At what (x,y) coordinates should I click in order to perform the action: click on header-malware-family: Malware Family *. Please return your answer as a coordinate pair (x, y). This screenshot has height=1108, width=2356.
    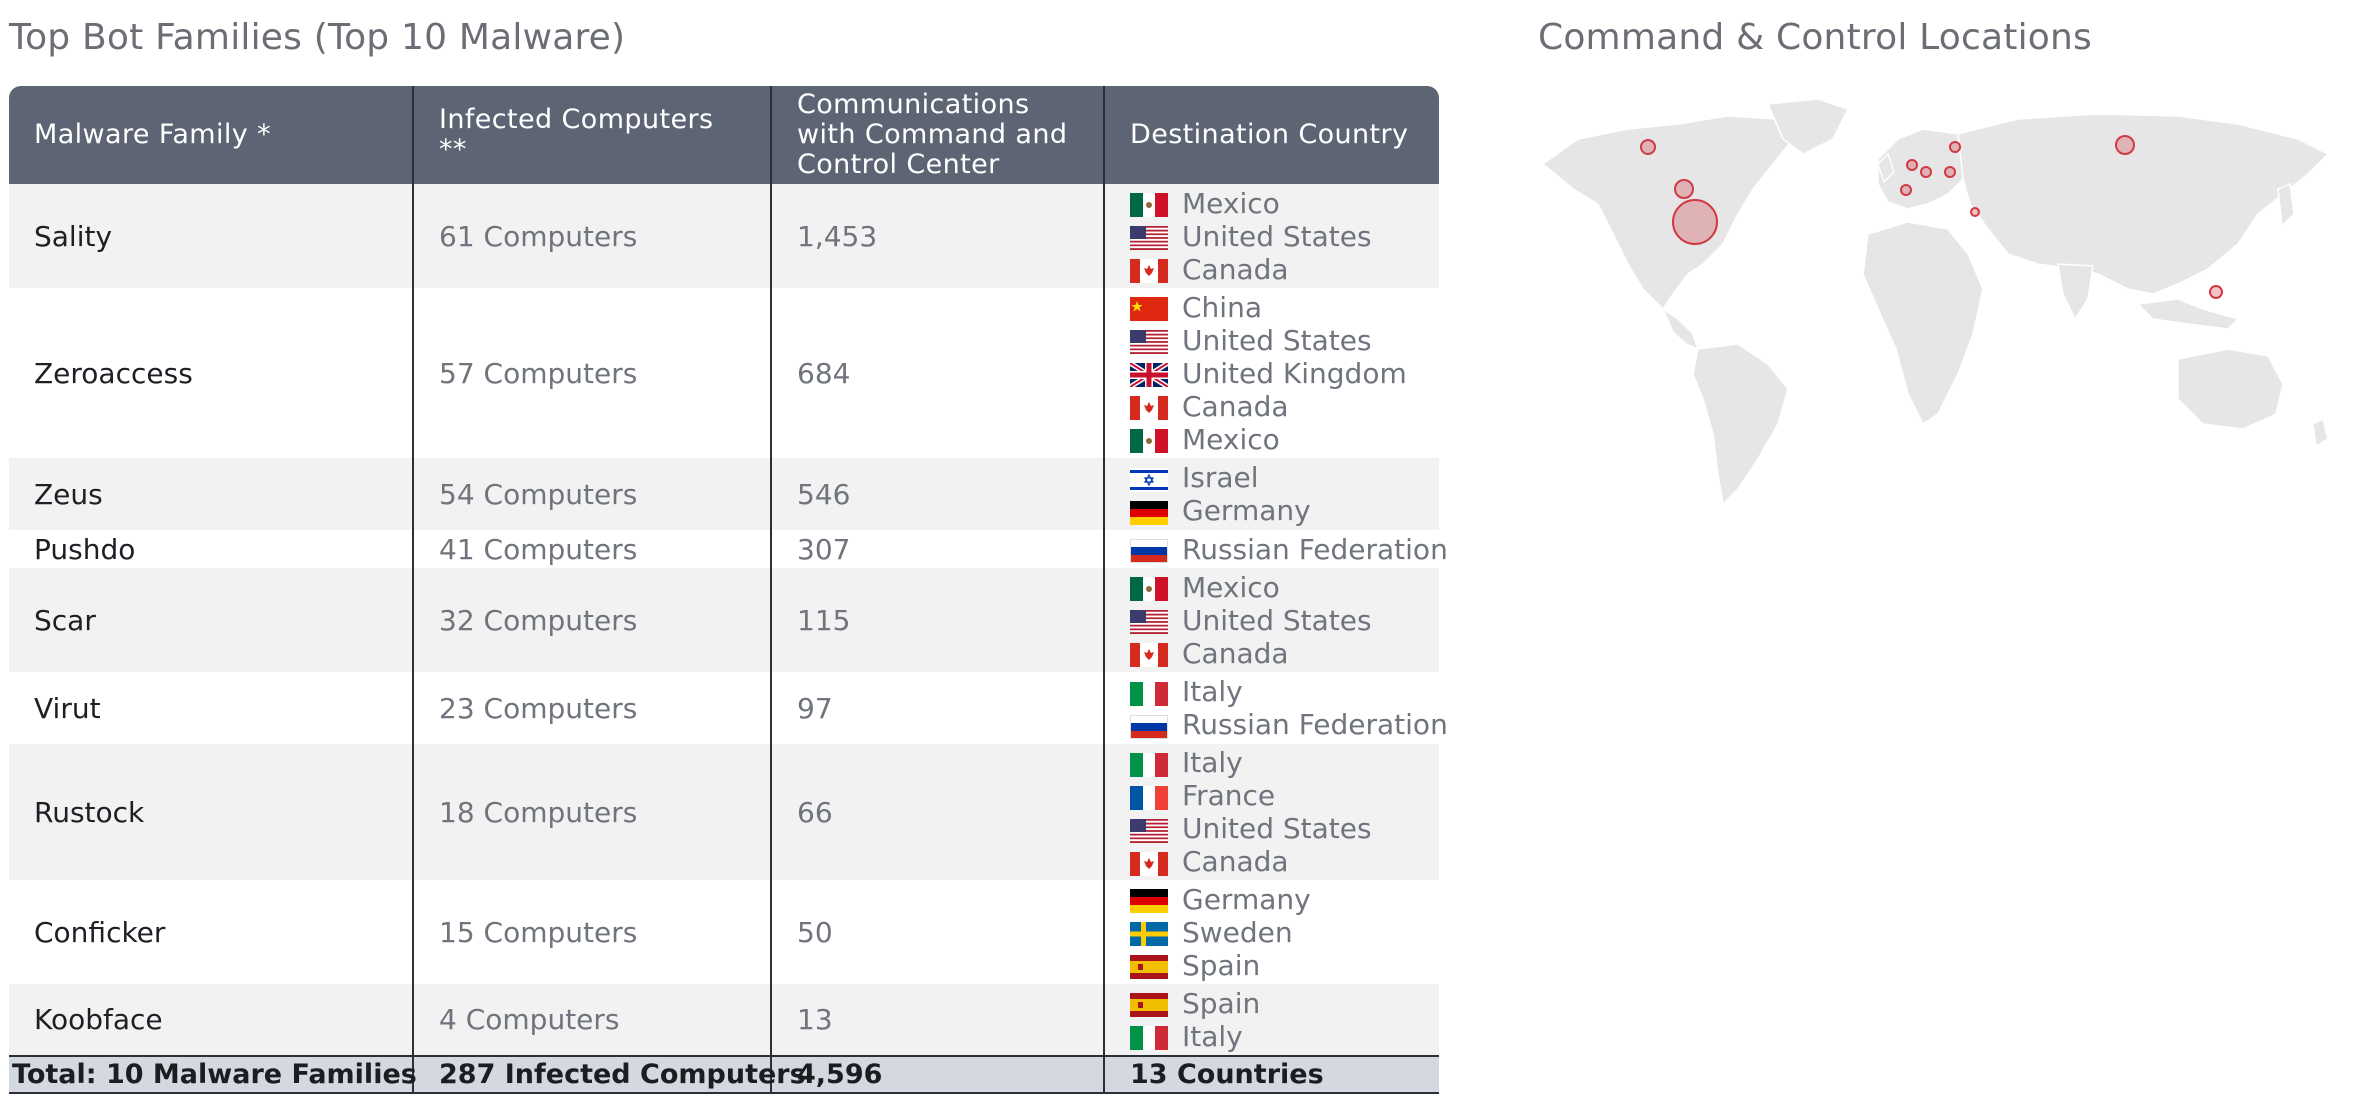
    Looking at the image, I should click on (211, 135).